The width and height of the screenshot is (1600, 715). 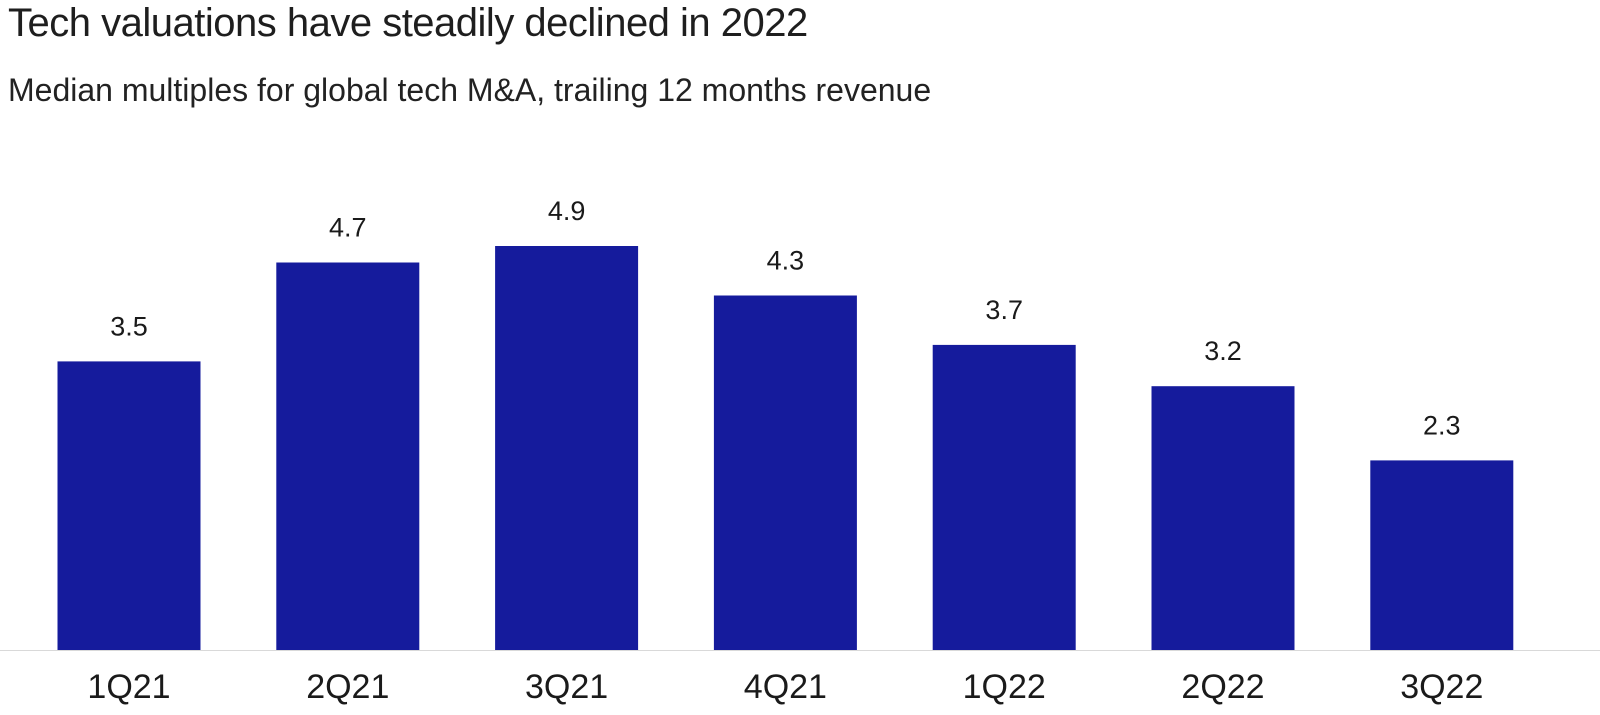 What do you see at coordinates (1004, 310) in the screenshot?
I see `value-label-1Q22: 3.7` at bounding box center [1004, 310].